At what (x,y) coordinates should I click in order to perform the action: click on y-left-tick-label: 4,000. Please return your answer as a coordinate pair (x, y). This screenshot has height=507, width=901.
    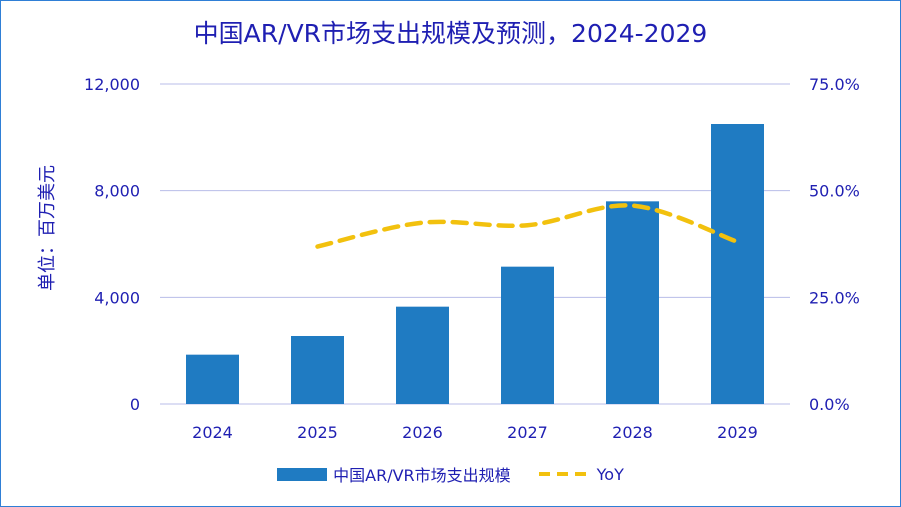
    Looking at the image, I should click on (117, 297).